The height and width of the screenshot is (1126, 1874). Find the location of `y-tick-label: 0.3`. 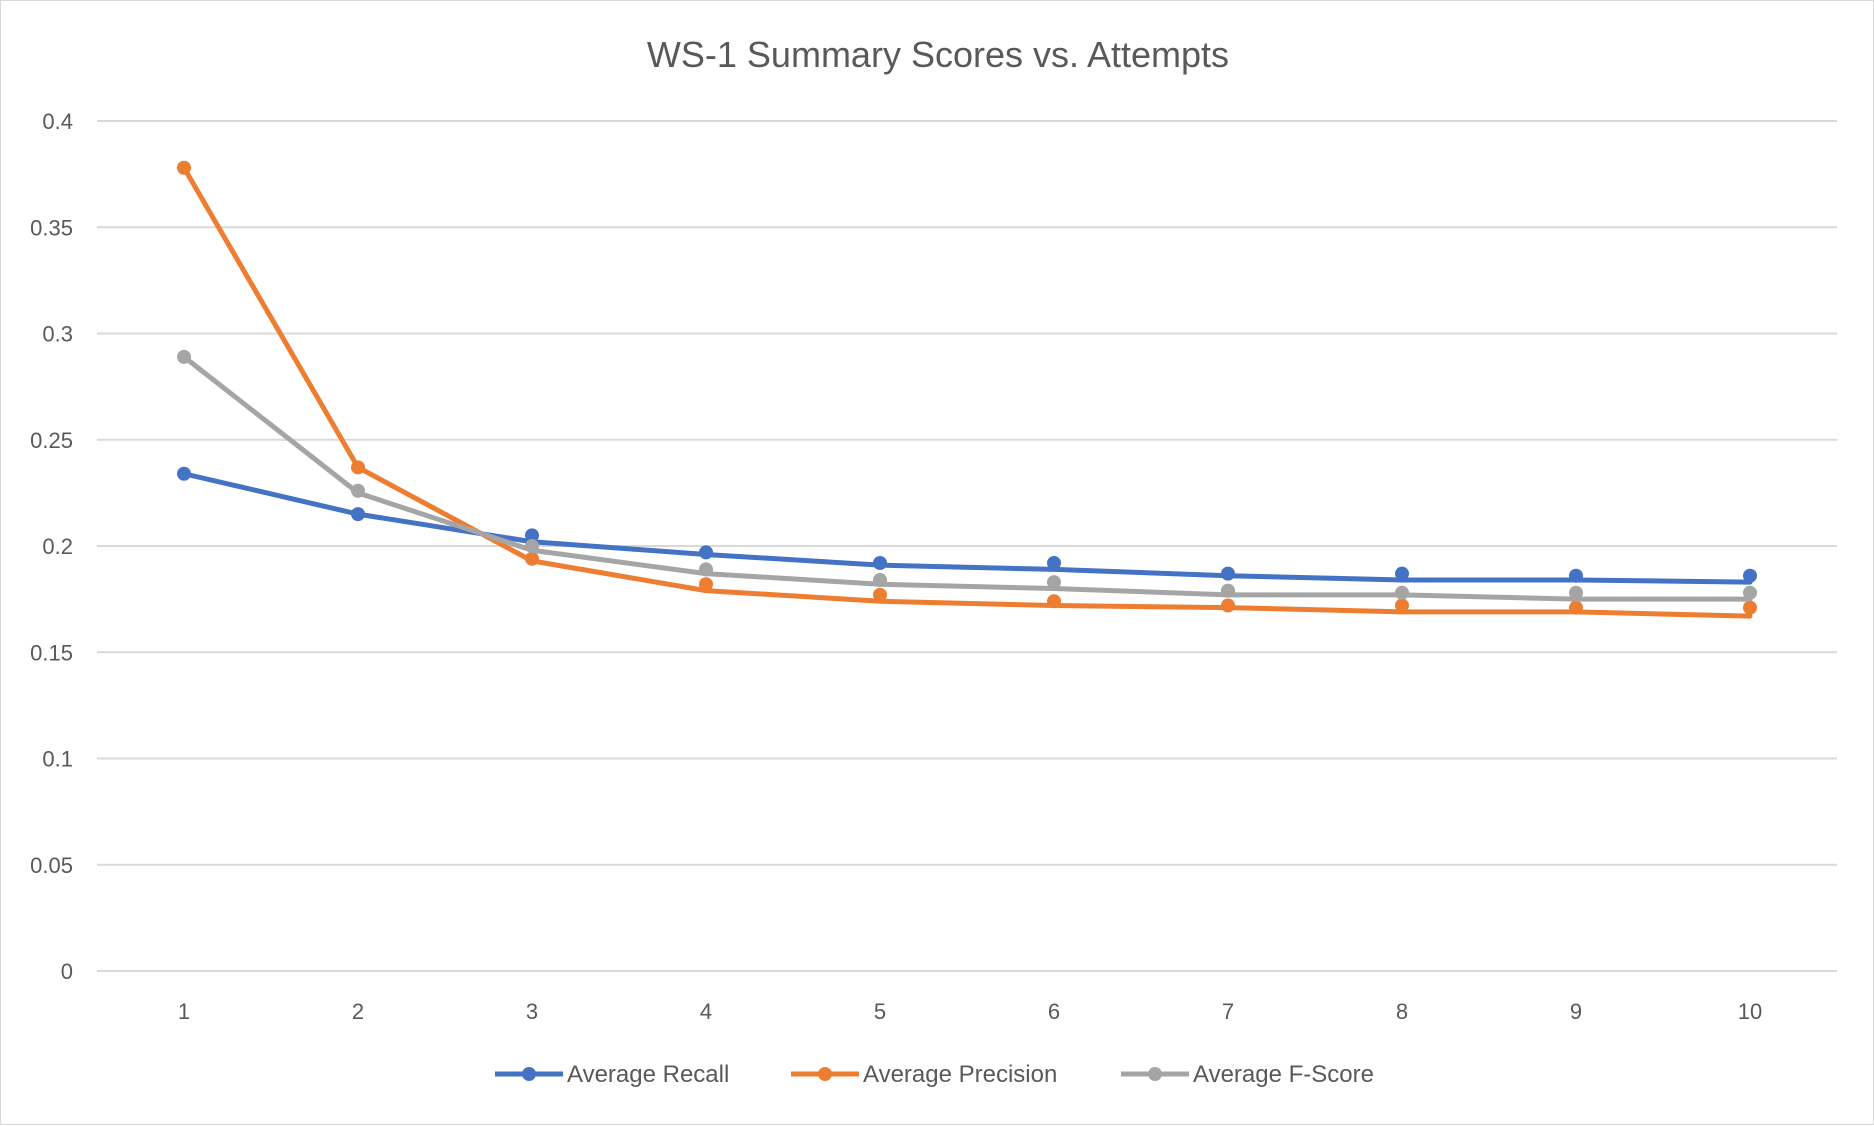

y-tick-label: 0.3 is located at coordinates (57, 334).